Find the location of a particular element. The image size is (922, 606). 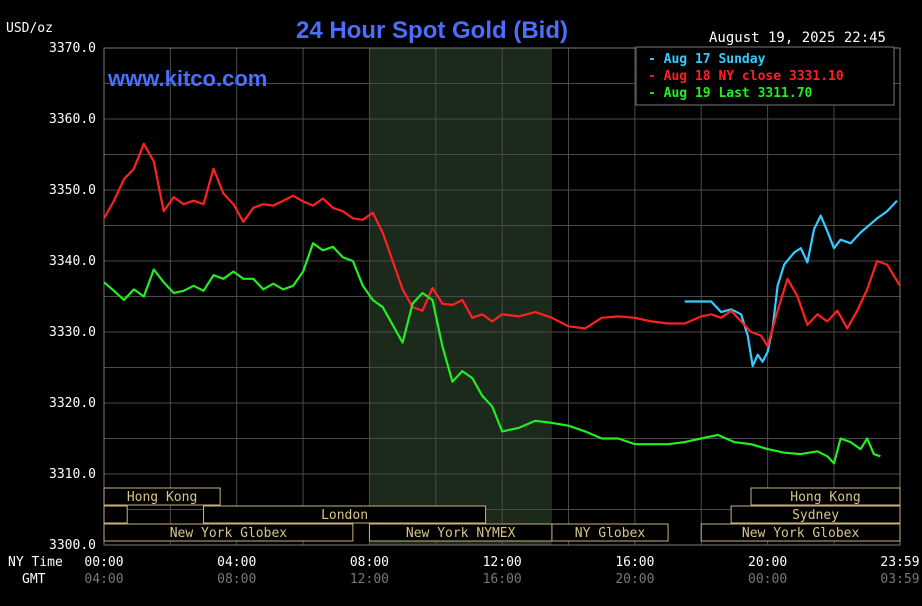

y-tick-label: 3370.0 is located at coordinates (72, 48).